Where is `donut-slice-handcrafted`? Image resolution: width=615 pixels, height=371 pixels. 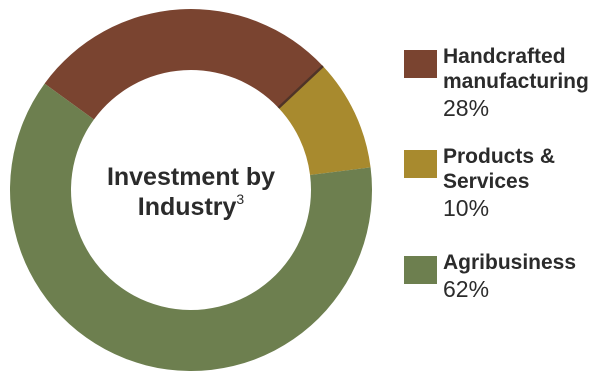 donut-slice-handcrafted is located at coordinates (183, 64).